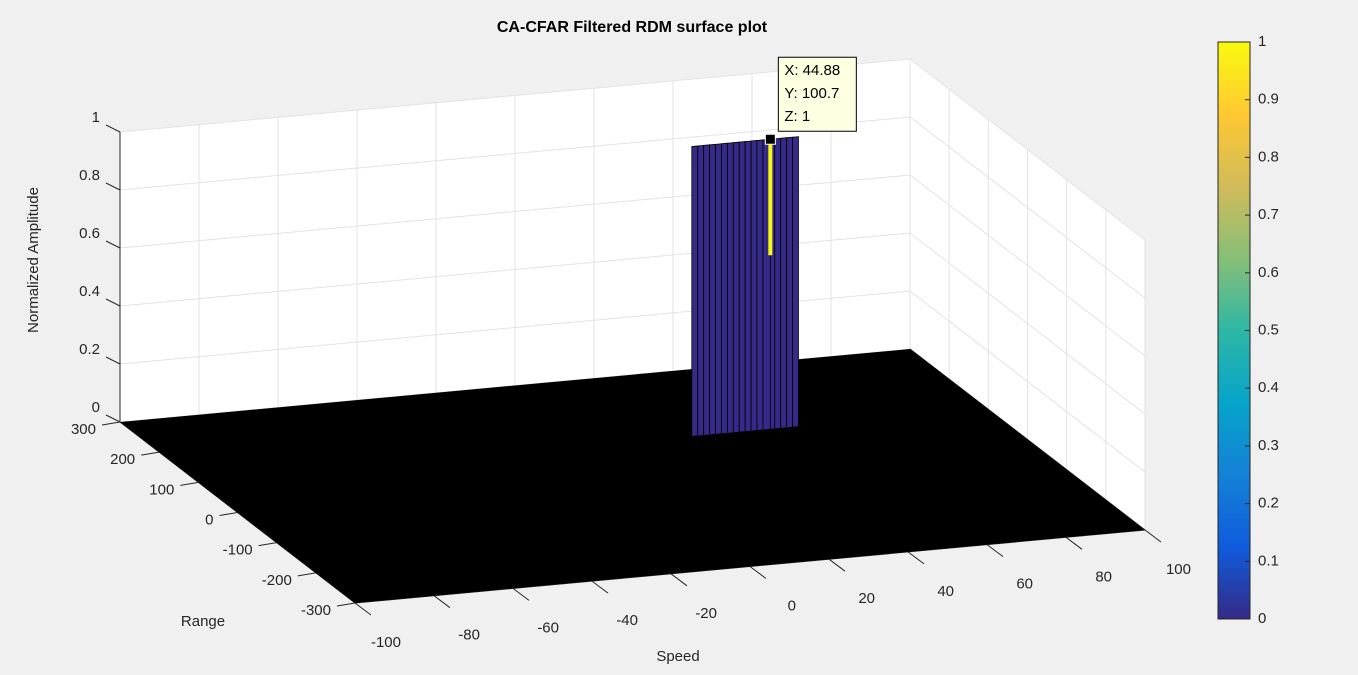 The image size is (1358, 675). Describe the element at coordinates (386, 642) in the screenshot. I see `x-tick-label: -100` at that location.